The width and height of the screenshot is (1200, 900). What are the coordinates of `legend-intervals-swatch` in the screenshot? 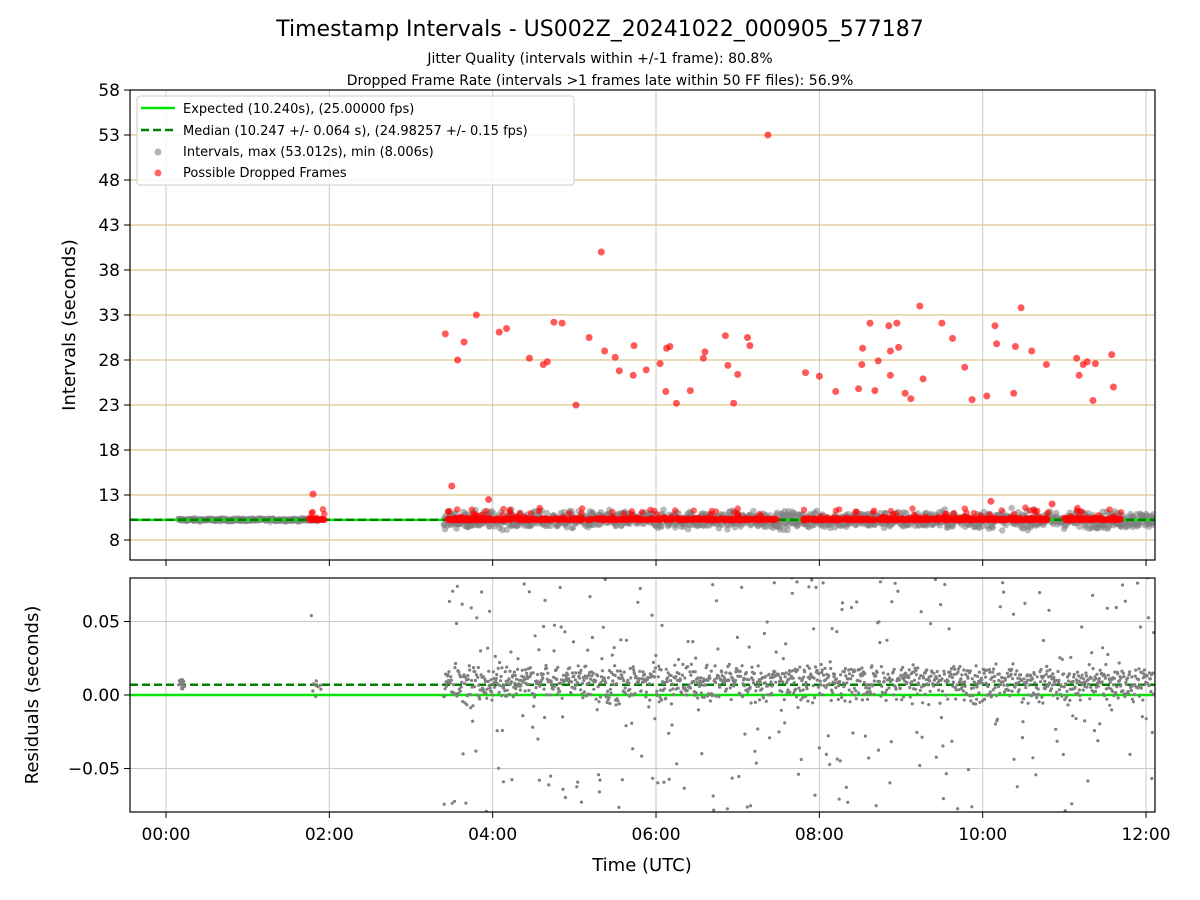 It's located at (158, 152).